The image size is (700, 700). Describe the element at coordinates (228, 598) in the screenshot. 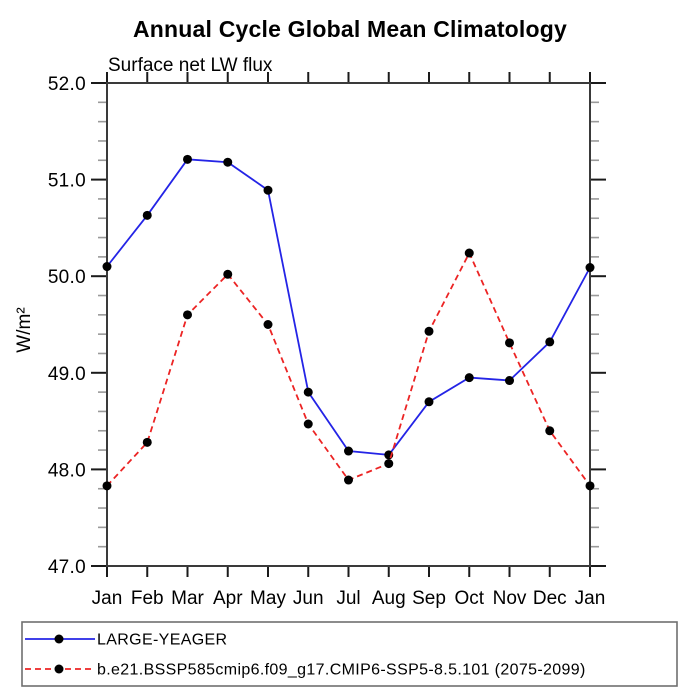

I see `x-tick-label: Apr` at that location.